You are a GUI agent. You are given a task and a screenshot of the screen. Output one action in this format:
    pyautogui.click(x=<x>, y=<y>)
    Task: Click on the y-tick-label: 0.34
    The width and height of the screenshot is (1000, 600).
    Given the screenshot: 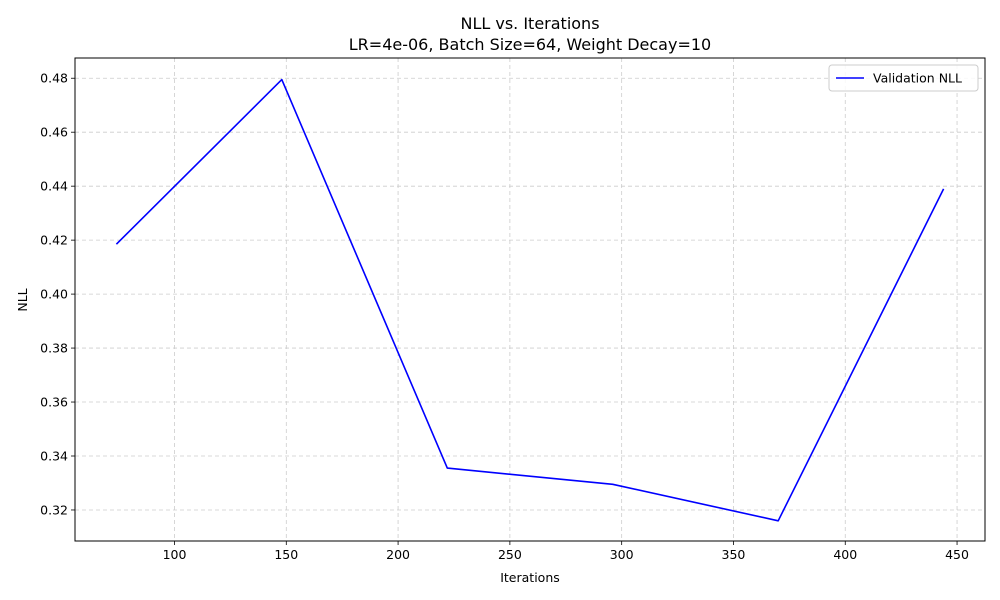 What is the action you would take?
    pyautogui.click(x=54, y=456)
    